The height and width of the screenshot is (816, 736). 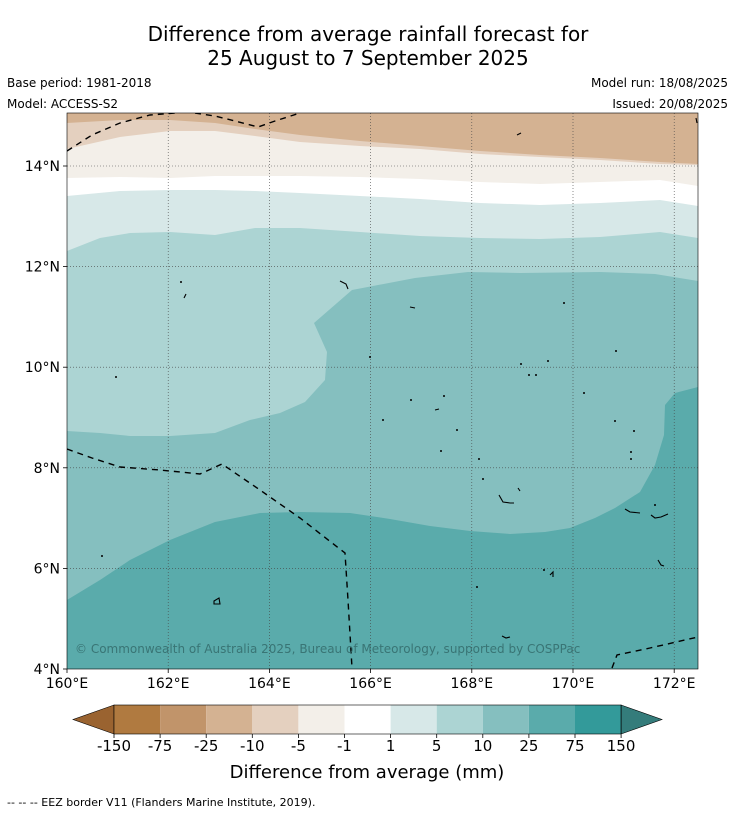 What do you see at coordinates (366, 744) in the screenshot?
I see `colorbar-labels: -150 -75 -25 -10 -5 -1 1 5 10 25 75 150` at bounding box center [366, 744].